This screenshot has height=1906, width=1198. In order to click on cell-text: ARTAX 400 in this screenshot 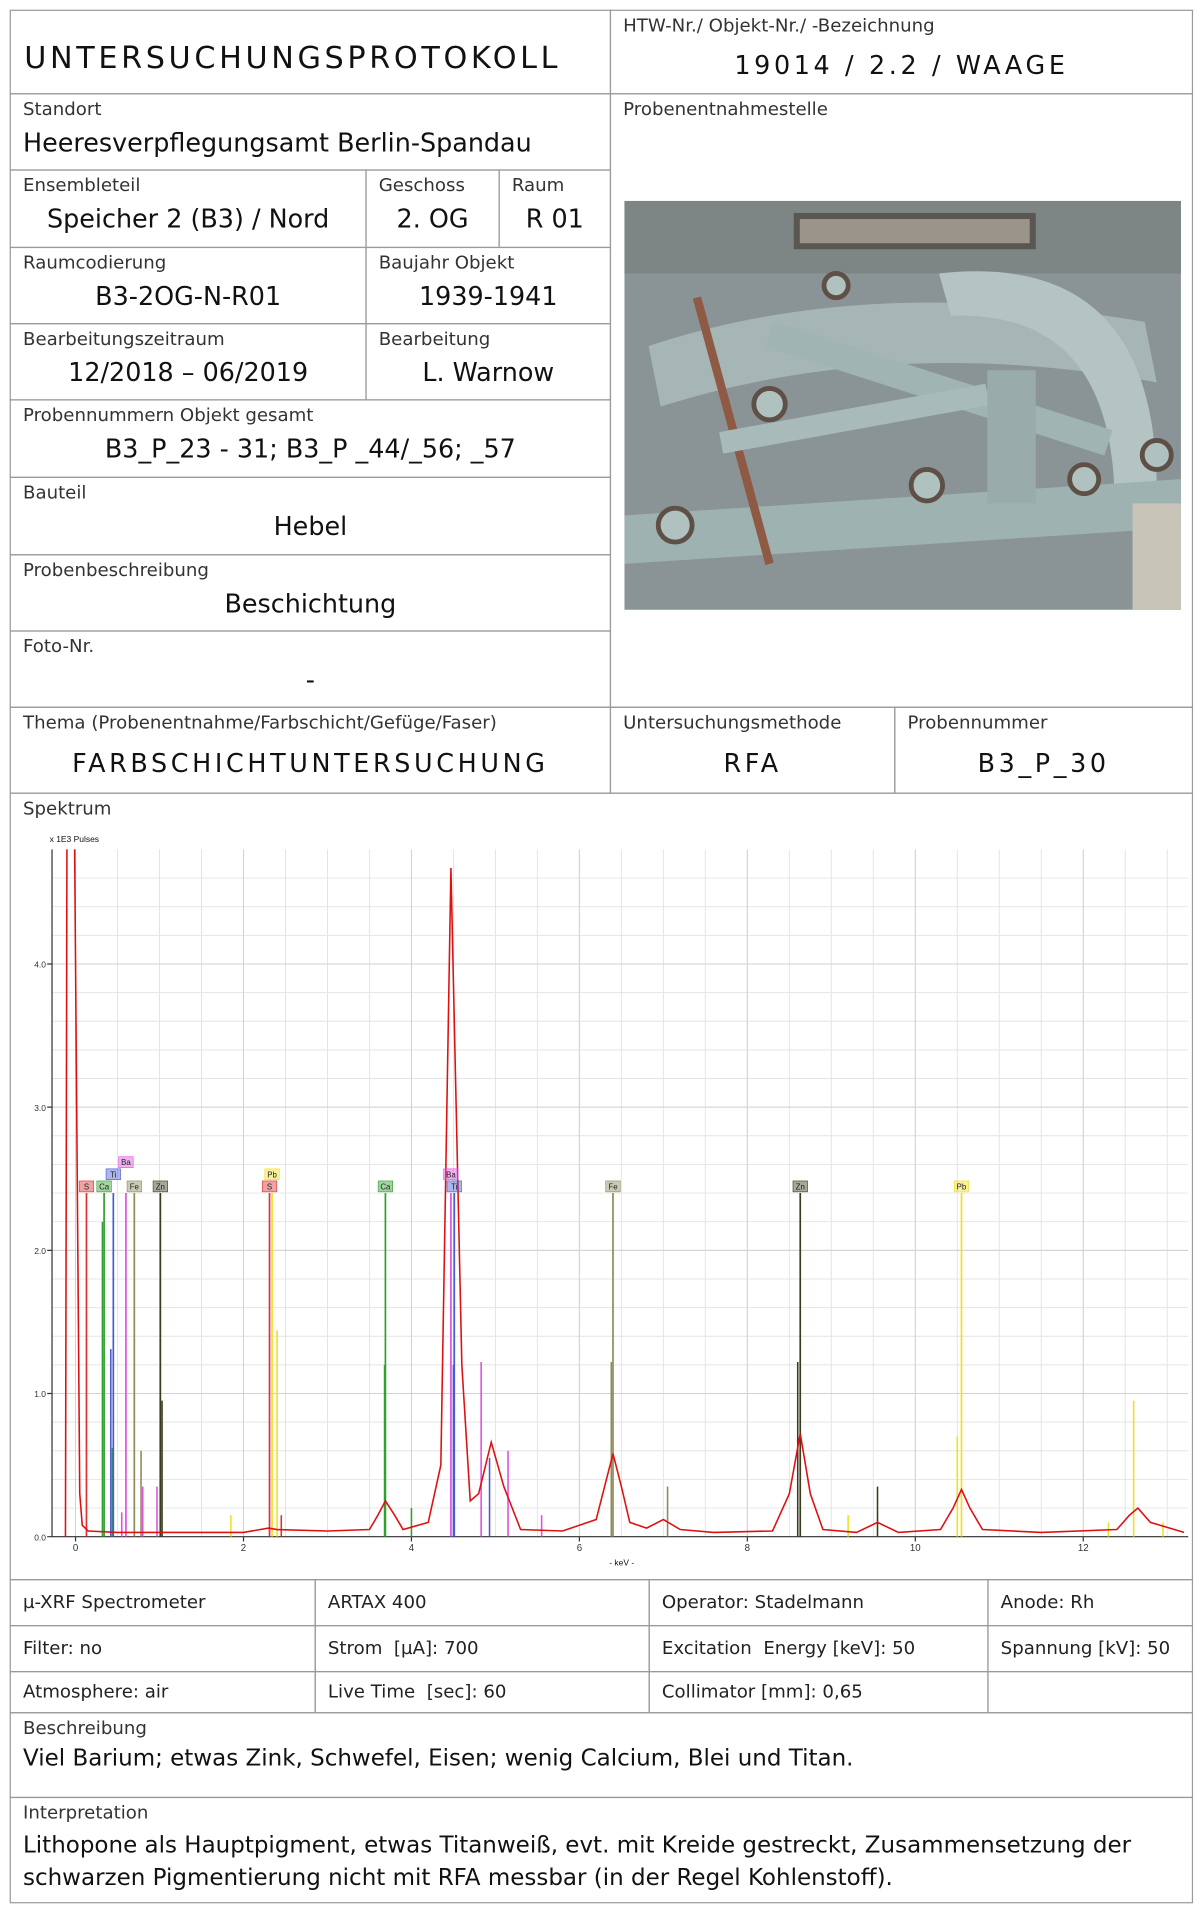, I will do `click(377, 1602)`.